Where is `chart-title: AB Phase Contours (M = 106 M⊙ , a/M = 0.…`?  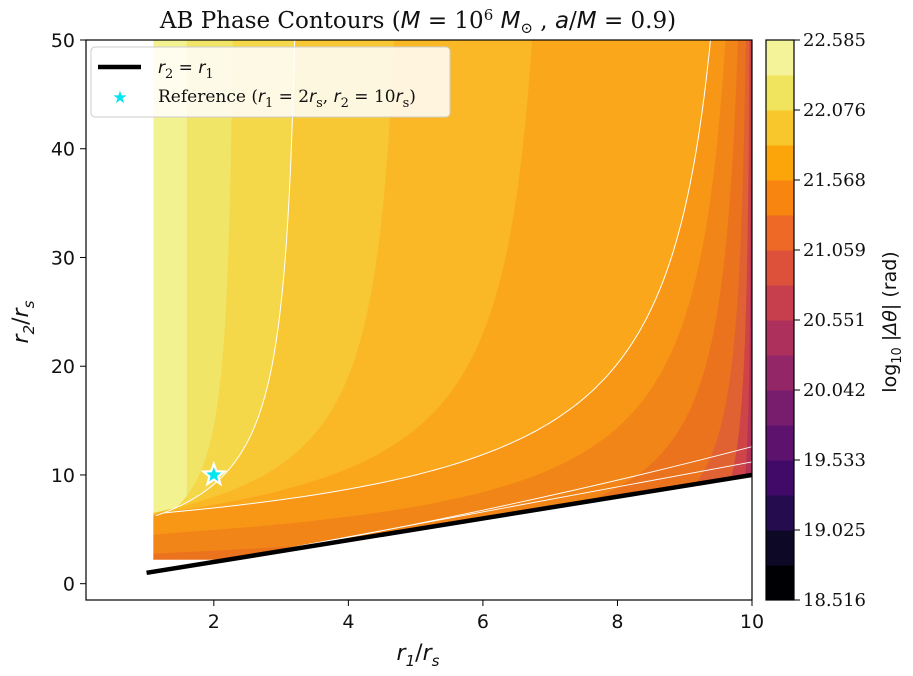 chart-title: AB Phase Contours (M = 106 M⊙ , a/M = 0.… is located at coordinates (417, 21).